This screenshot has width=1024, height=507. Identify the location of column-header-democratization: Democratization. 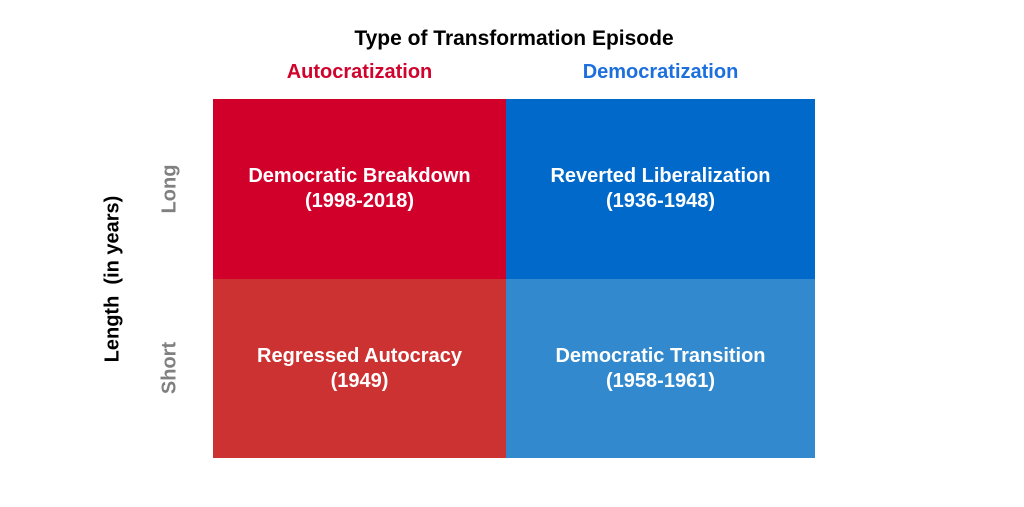
(660, 72).